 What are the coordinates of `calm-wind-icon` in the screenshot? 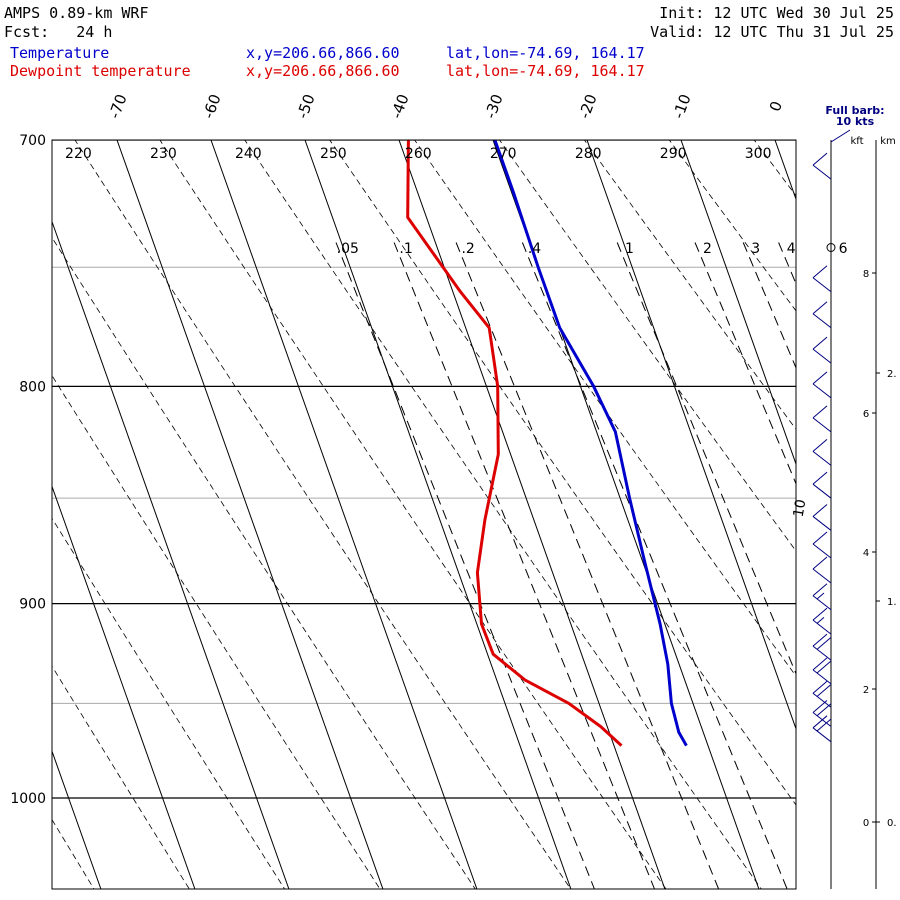 It's located at (831, 247).